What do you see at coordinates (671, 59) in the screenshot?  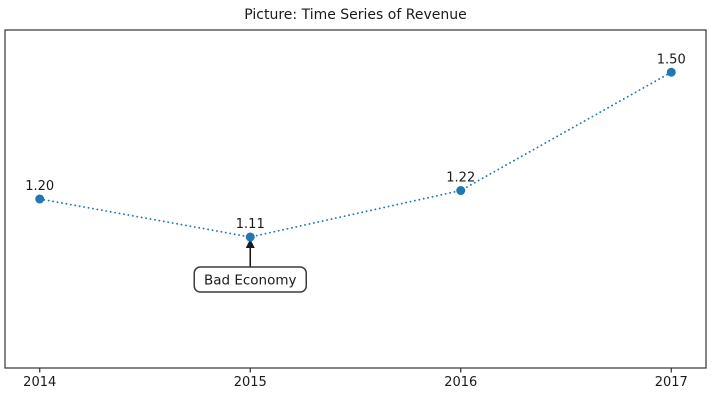 I see `point-value-label: 1.50` at bounding box center [671, 59].